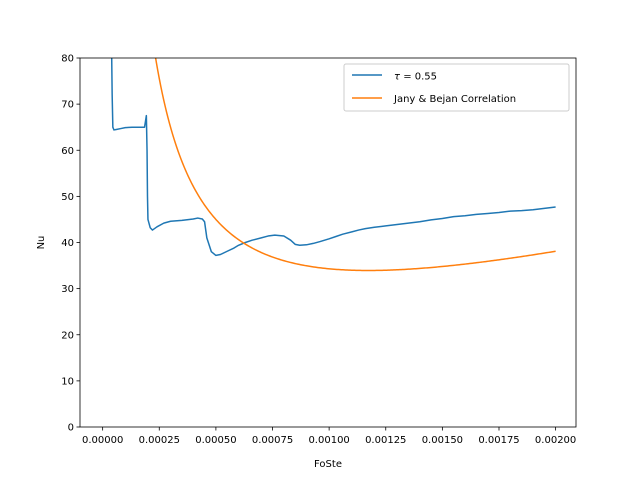 The height and width of the screenshot is (480, 640). I want to click on x-tick-label: 0.00200, so click(555, 440).